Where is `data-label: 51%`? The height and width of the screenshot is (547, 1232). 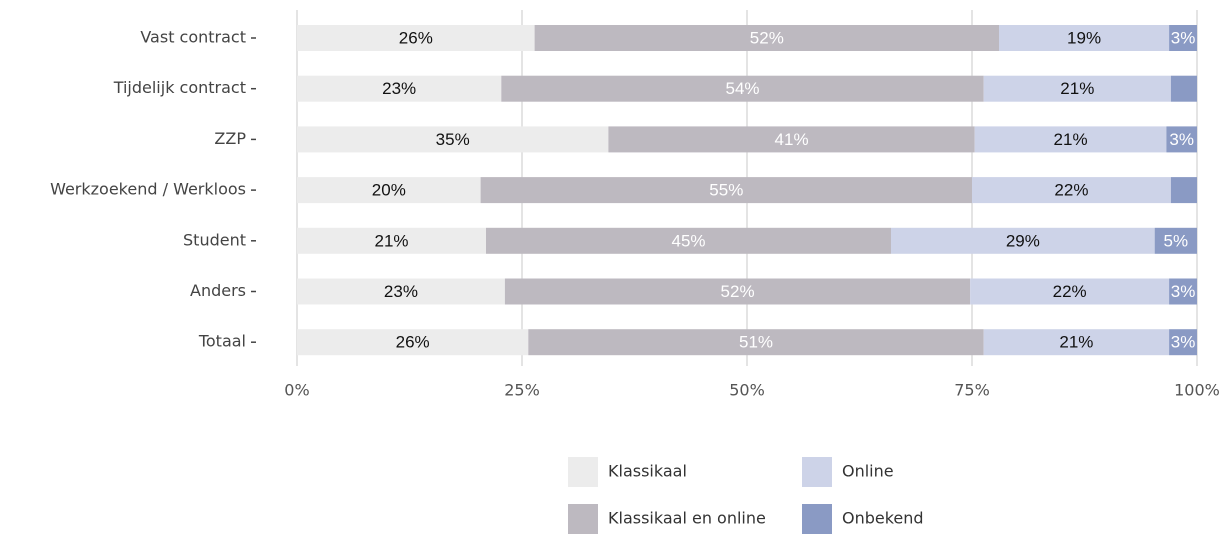 data-label: 51% is located at coordinates (756, 342).